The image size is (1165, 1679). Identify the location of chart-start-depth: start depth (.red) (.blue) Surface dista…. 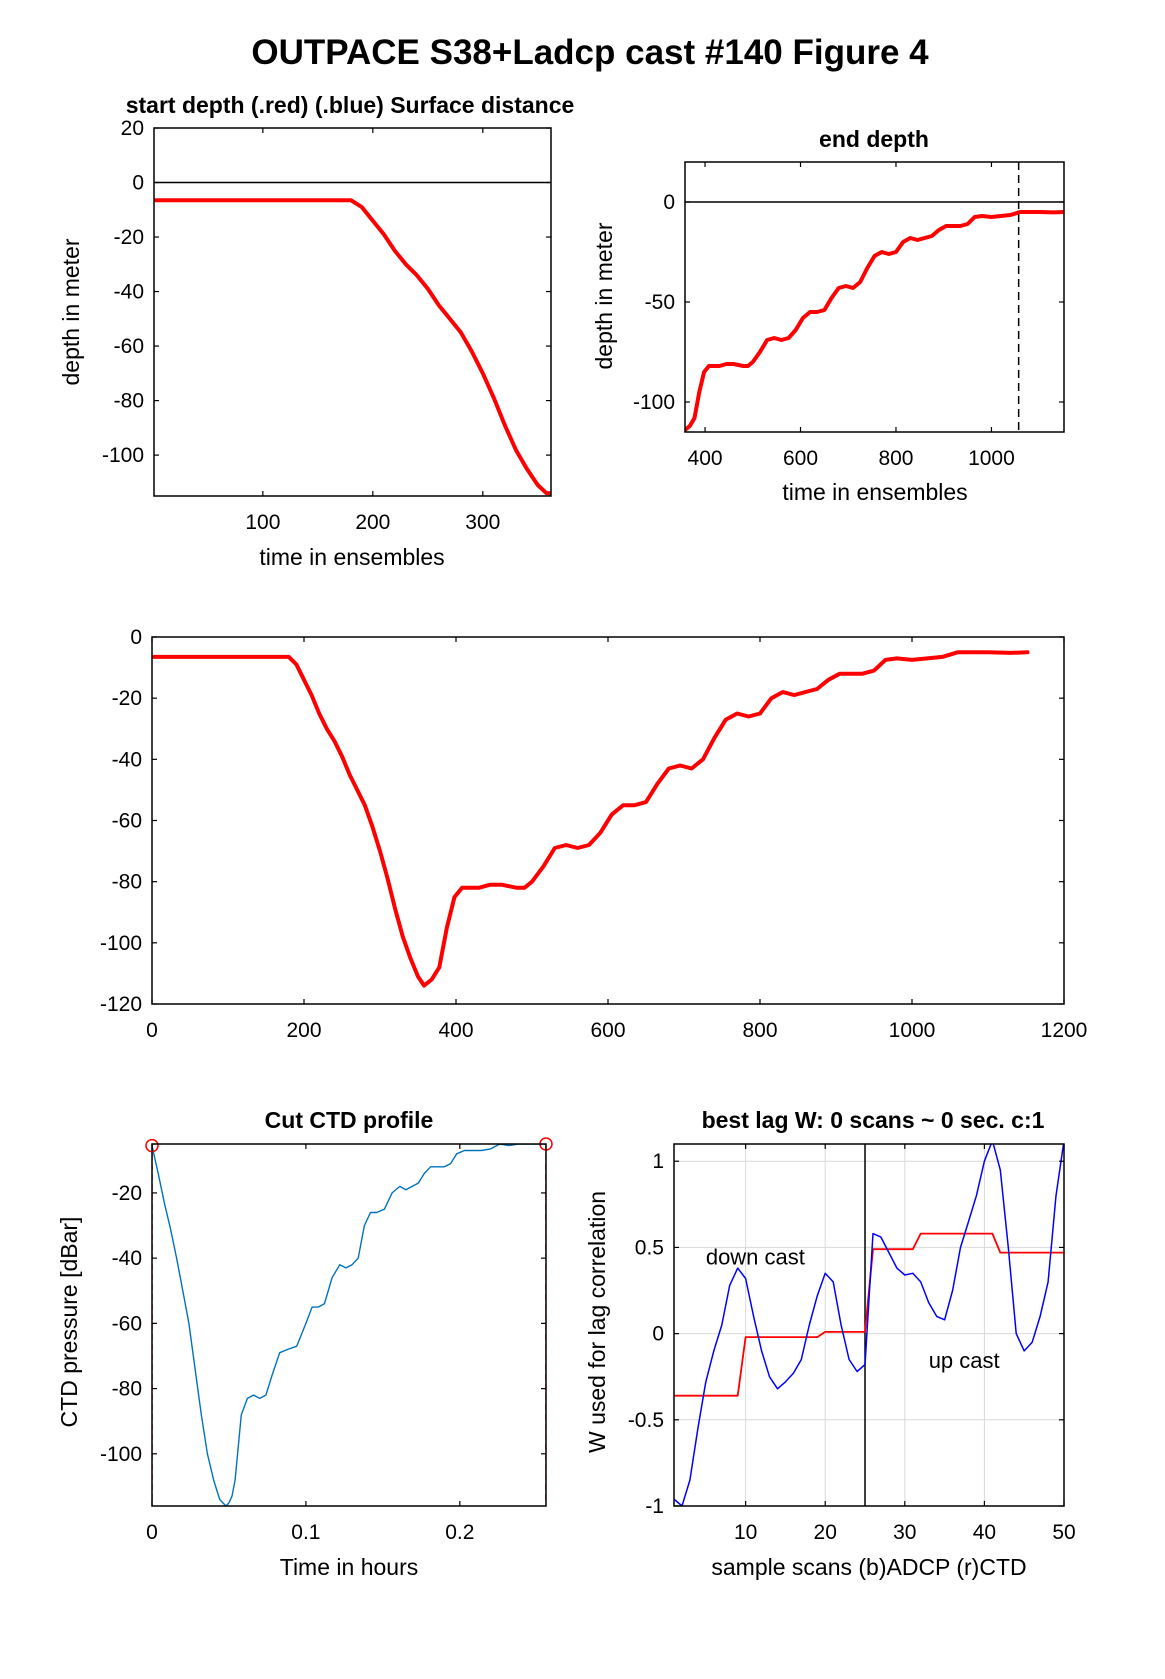
(316, 331).